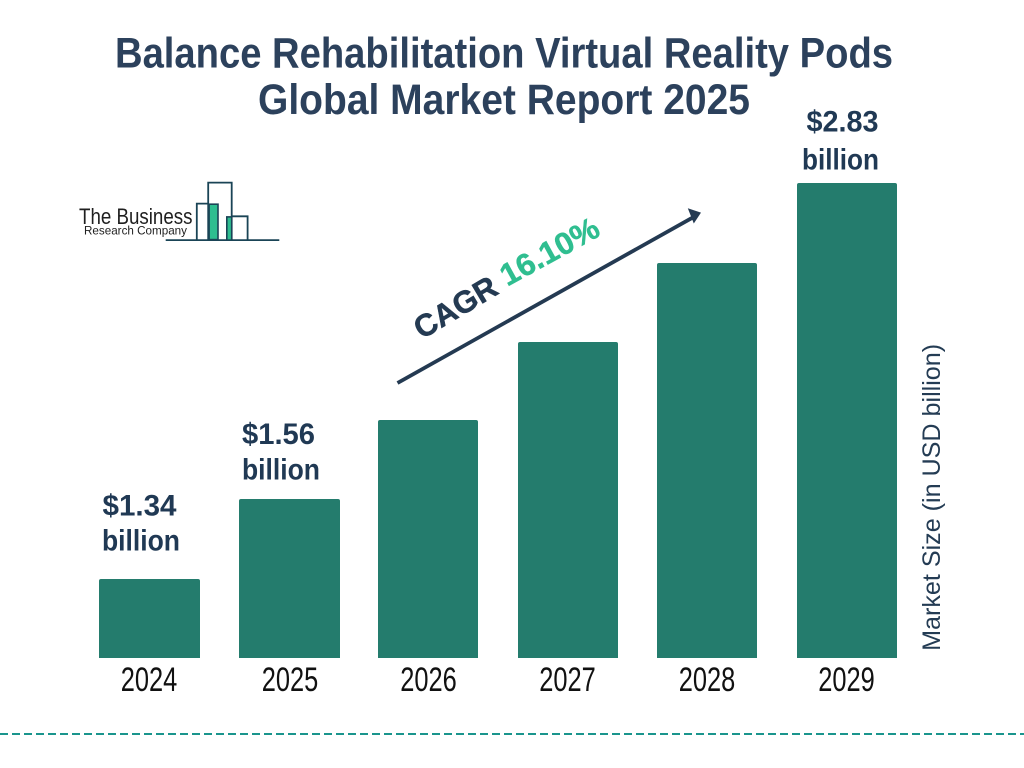 The height and width of the screenshot is (768, 1024). I want to click on svg-text: 16.10%, so click(550, 251).